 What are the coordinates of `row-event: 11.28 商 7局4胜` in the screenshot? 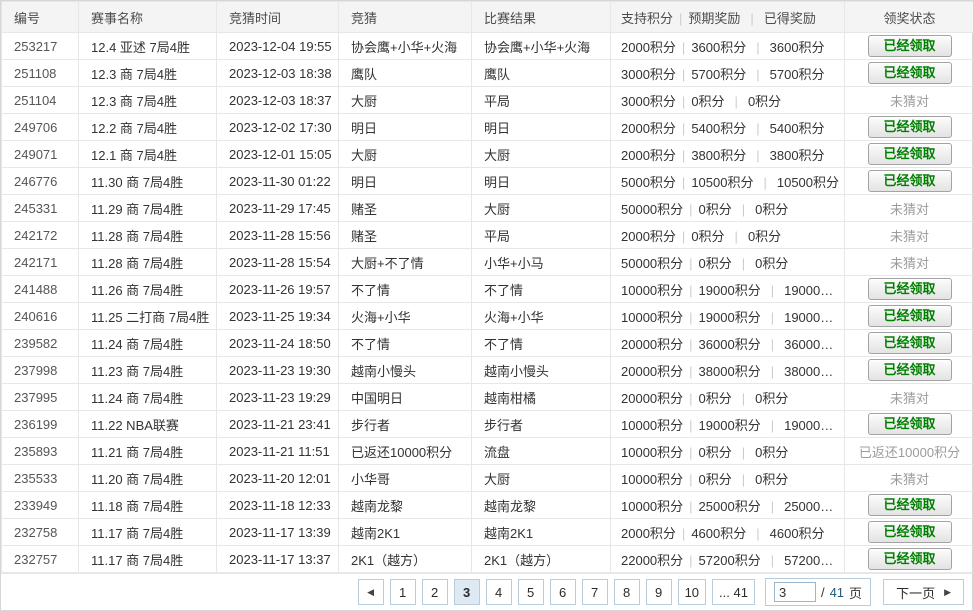 It's located at (148, 235).